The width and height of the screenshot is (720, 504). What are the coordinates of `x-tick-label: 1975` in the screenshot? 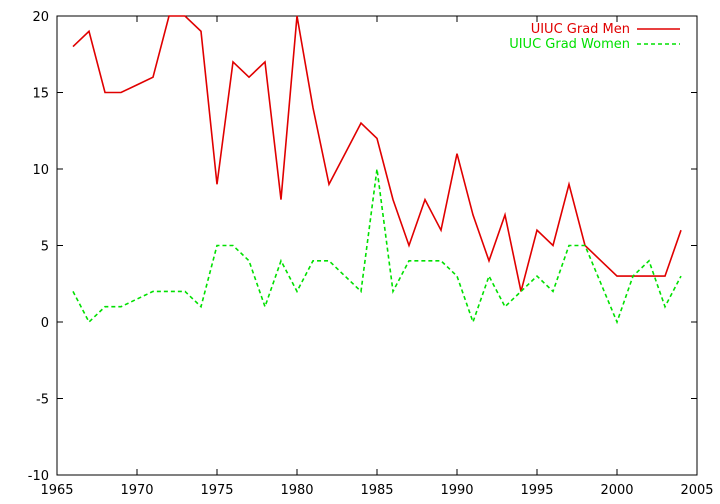 It's located at (216, 490).